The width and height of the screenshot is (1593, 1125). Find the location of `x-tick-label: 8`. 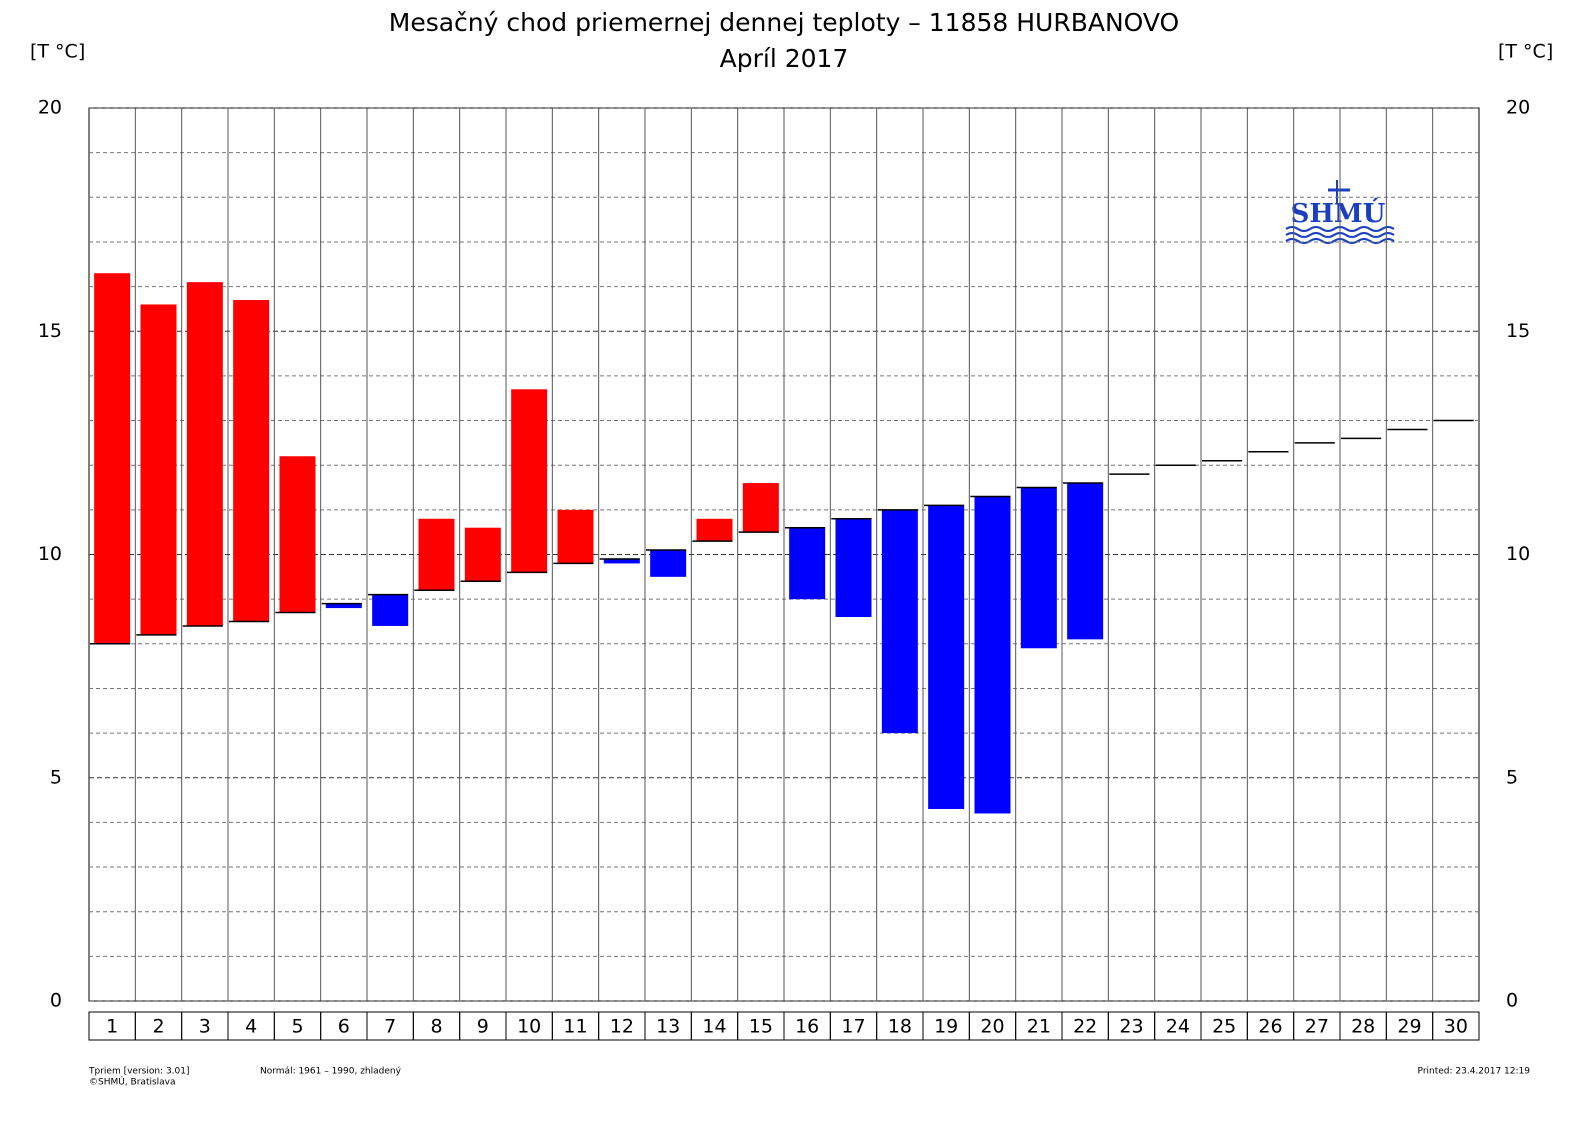

x-tick-label: 8 is located at coordinates (436, 1027).